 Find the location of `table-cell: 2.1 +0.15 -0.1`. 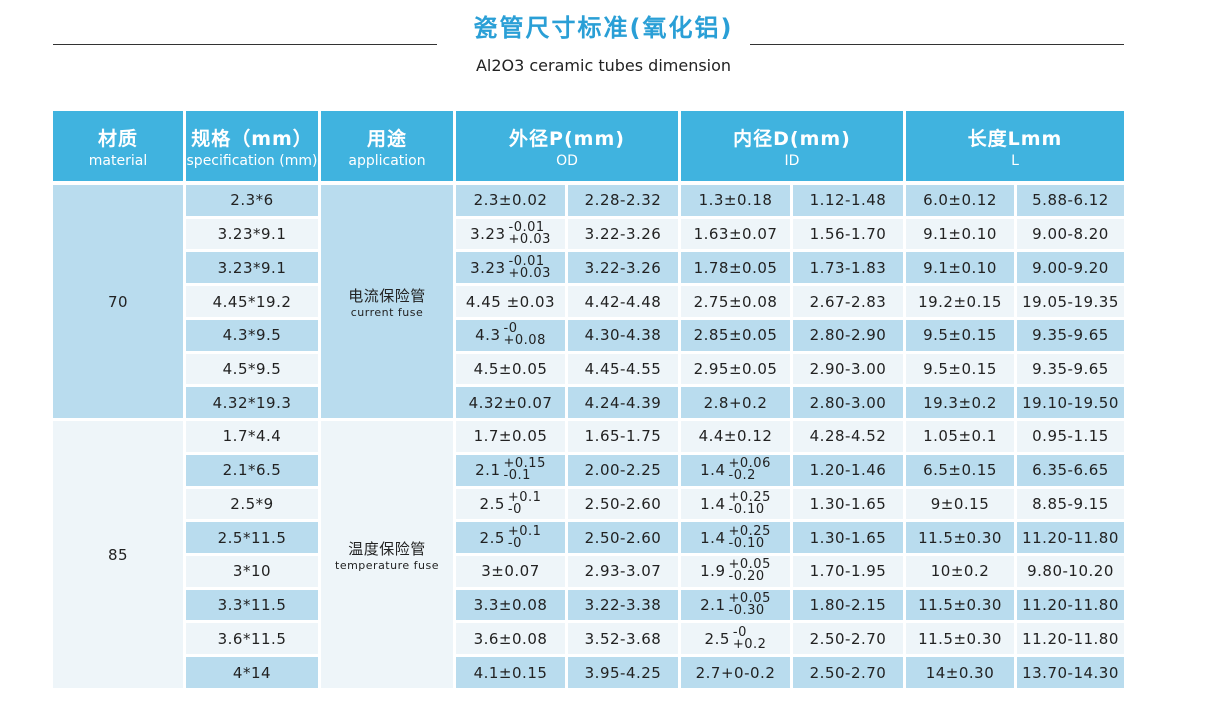

table-cell: 2.1 +0.15 -0.1 is located at coordinates (510, 470).